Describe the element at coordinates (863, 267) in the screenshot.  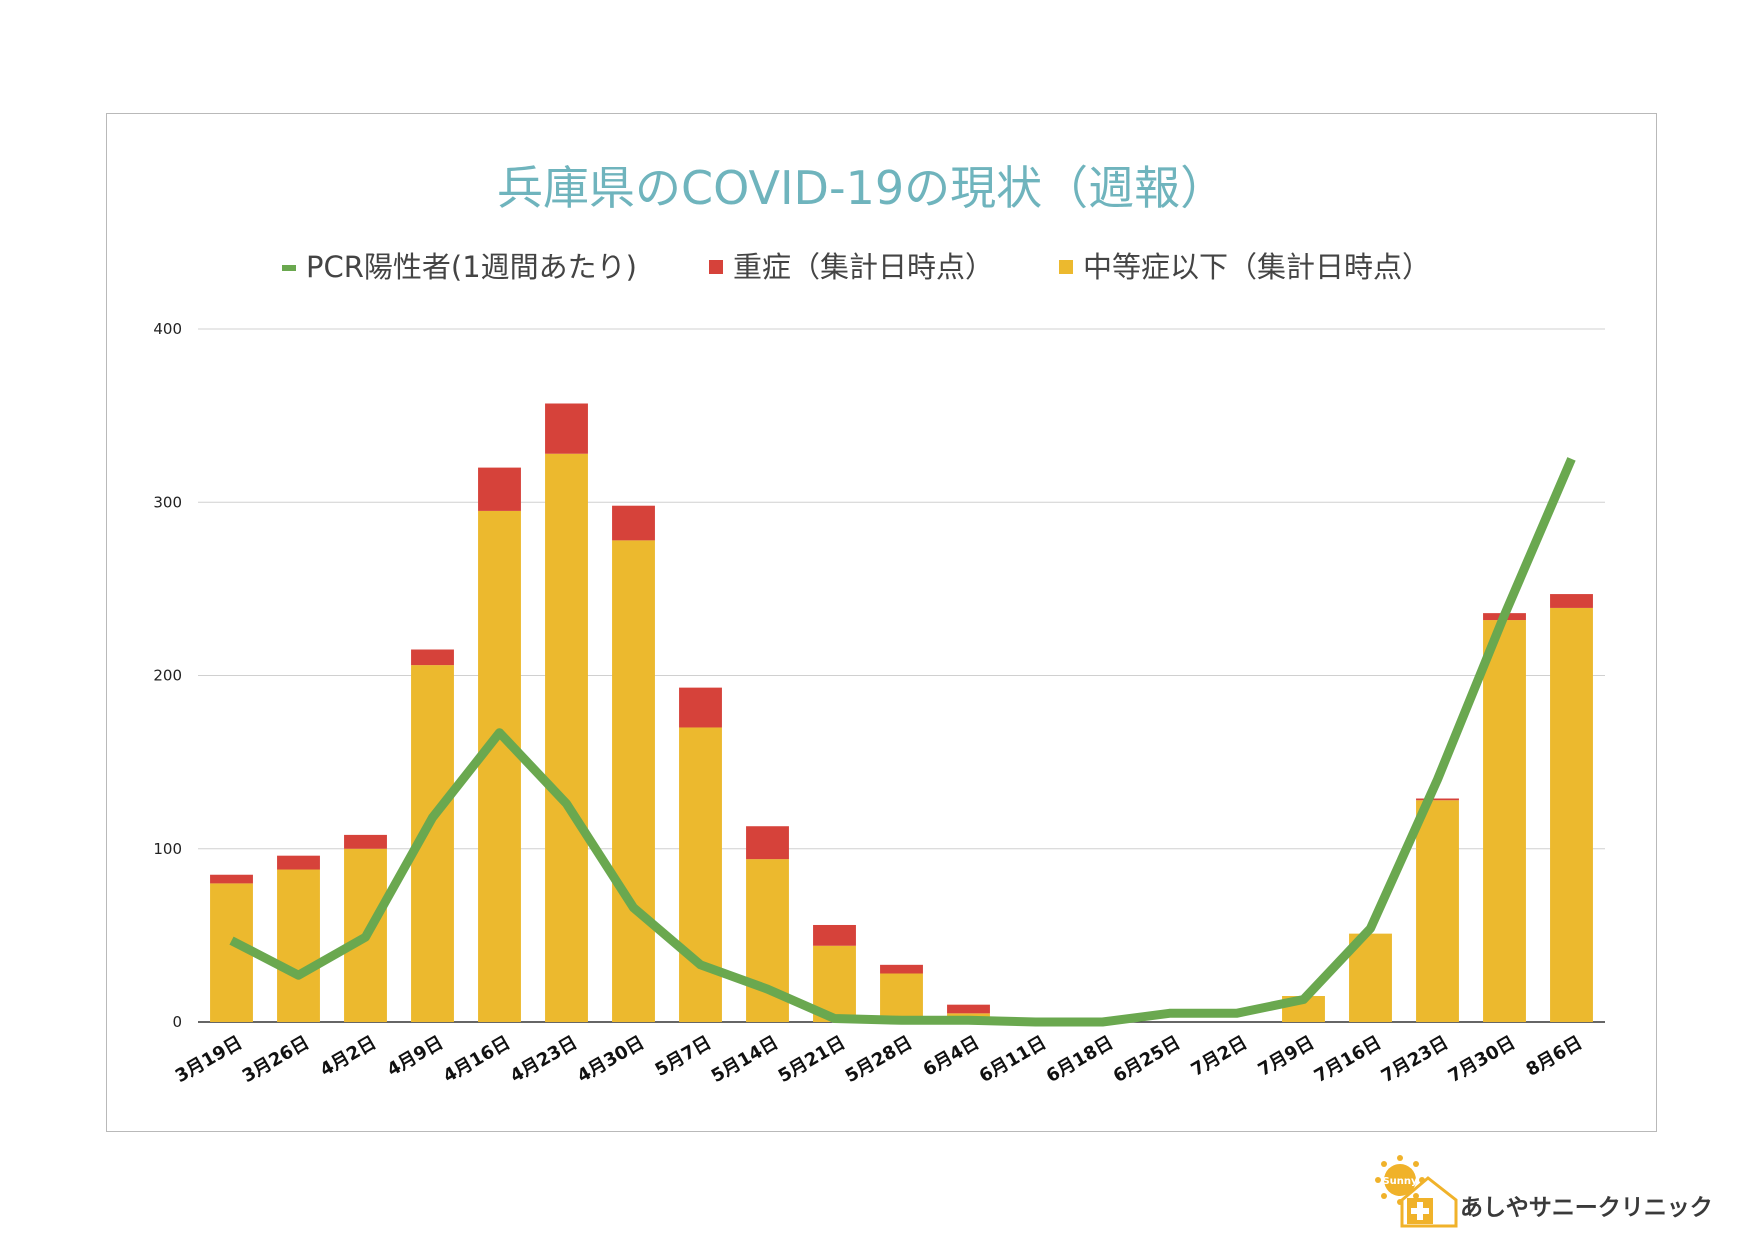
I see `legend-label: 重症（集計日時点）` at that location.